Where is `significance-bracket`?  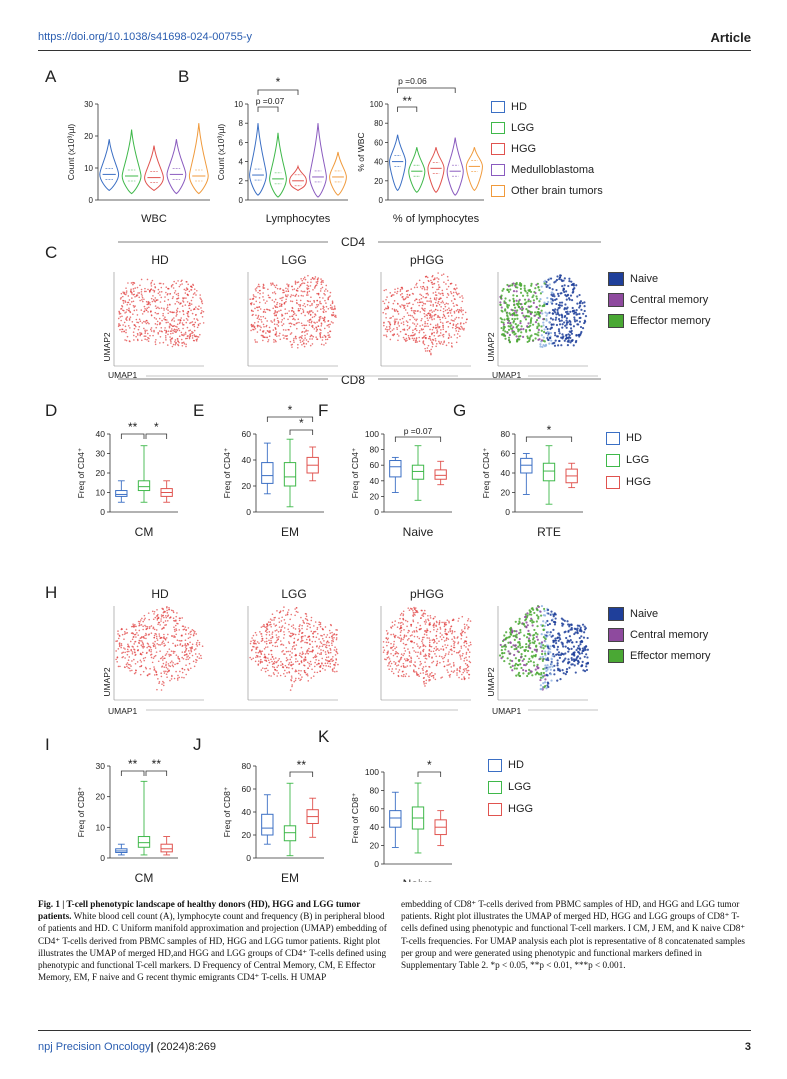
significance-bracket is located at coordinates (132, 436).